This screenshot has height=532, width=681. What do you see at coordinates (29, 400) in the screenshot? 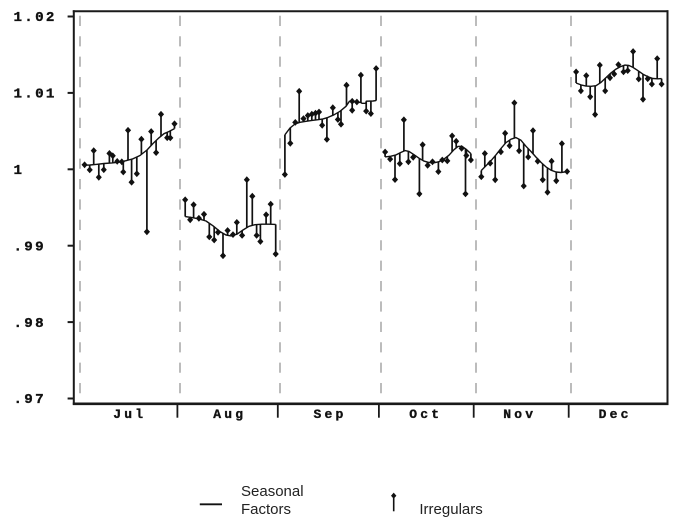
I see `svg-text: .97` at bounding box center [29, 400].